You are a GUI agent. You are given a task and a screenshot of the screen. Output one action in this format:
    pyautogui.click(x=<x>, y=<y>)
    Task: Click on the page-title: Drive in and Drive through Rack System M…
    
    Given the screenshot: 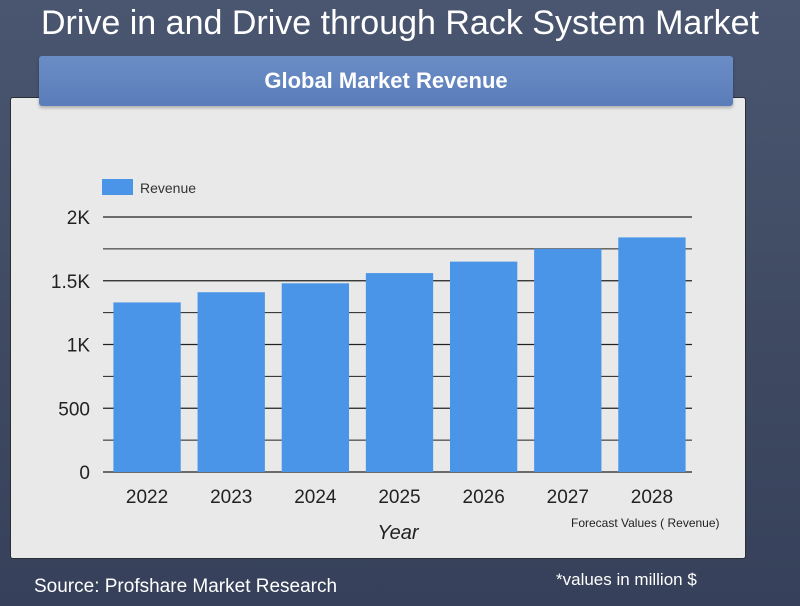 What is the action you would take?
    pyautogui.click(x=400, y=23)
    